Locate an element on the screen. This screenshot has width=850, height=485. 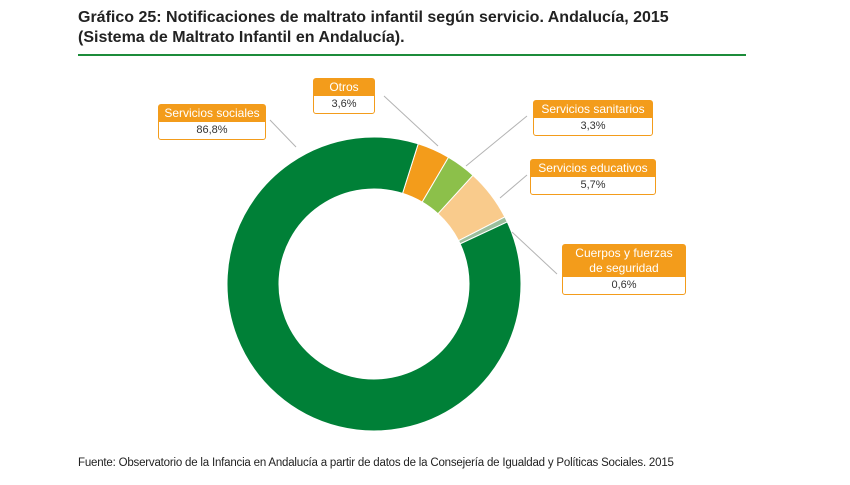
slice-label: Servicios sociales 86,8% is located at coordinates (212, 122).